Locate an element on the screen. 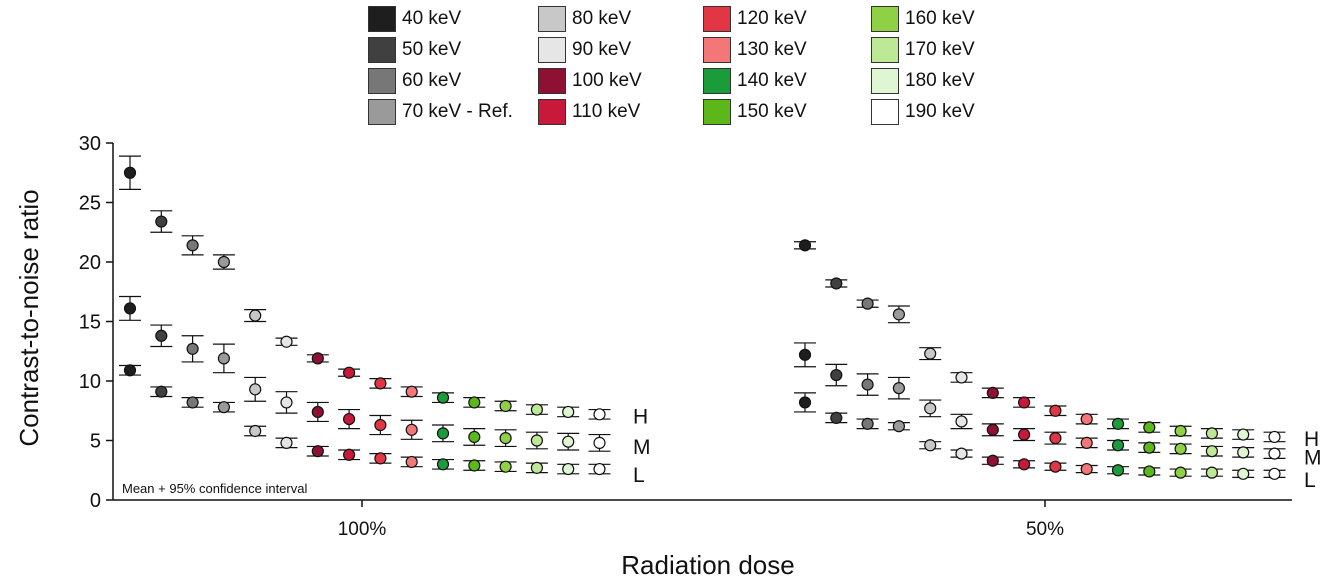 The image size is (1323, 580). legend-item: 50 keV is located at coordinates (414, 50).